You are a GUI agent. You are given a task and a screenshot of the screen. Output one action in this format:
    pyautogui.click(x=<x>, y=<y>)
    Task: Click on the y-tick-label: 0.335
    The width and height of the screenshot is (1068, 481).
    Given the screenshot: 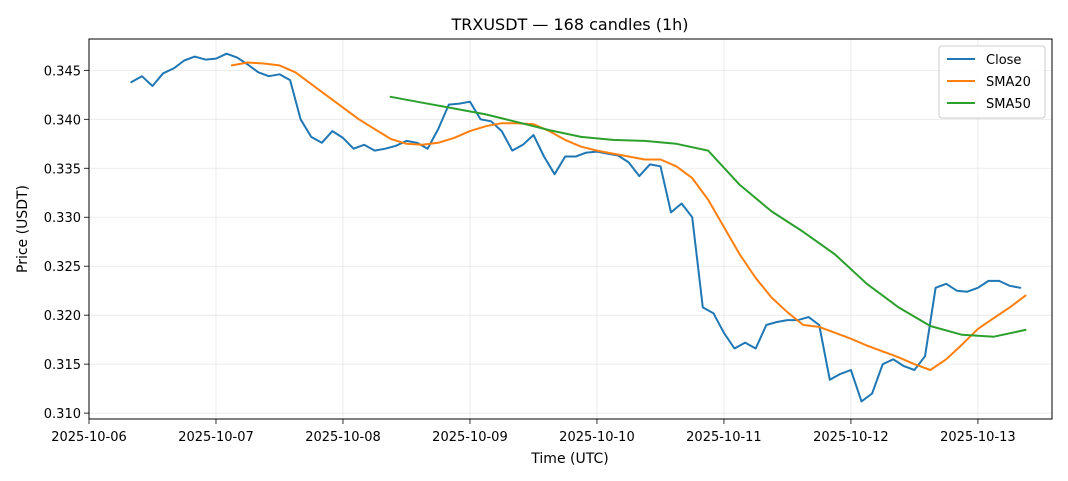 What is the action you would take?
    pyautogui.click(x=62, y=169)
    